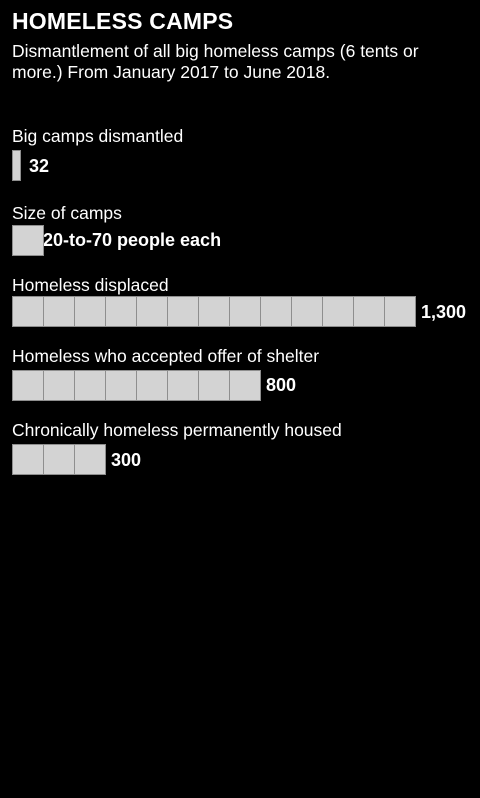 The width and height of the screenshot is (480, 798). What do you see at coordinates (123, 21) in the screenshot?
I see `chart-title: HOMELESS CAMPS` at bounding box center [123, 21].